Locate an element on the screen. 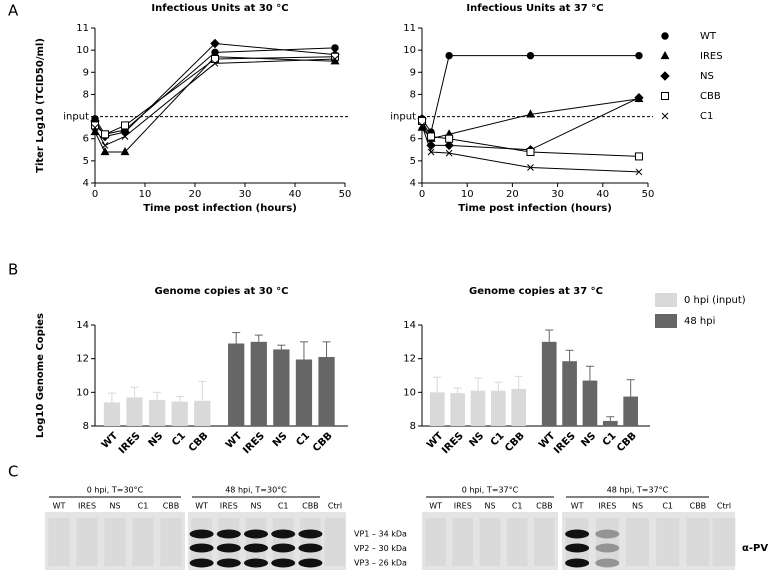  y-axis-label: Titer Log10 (TCID50/ml) is located at coordinates (40, 105).